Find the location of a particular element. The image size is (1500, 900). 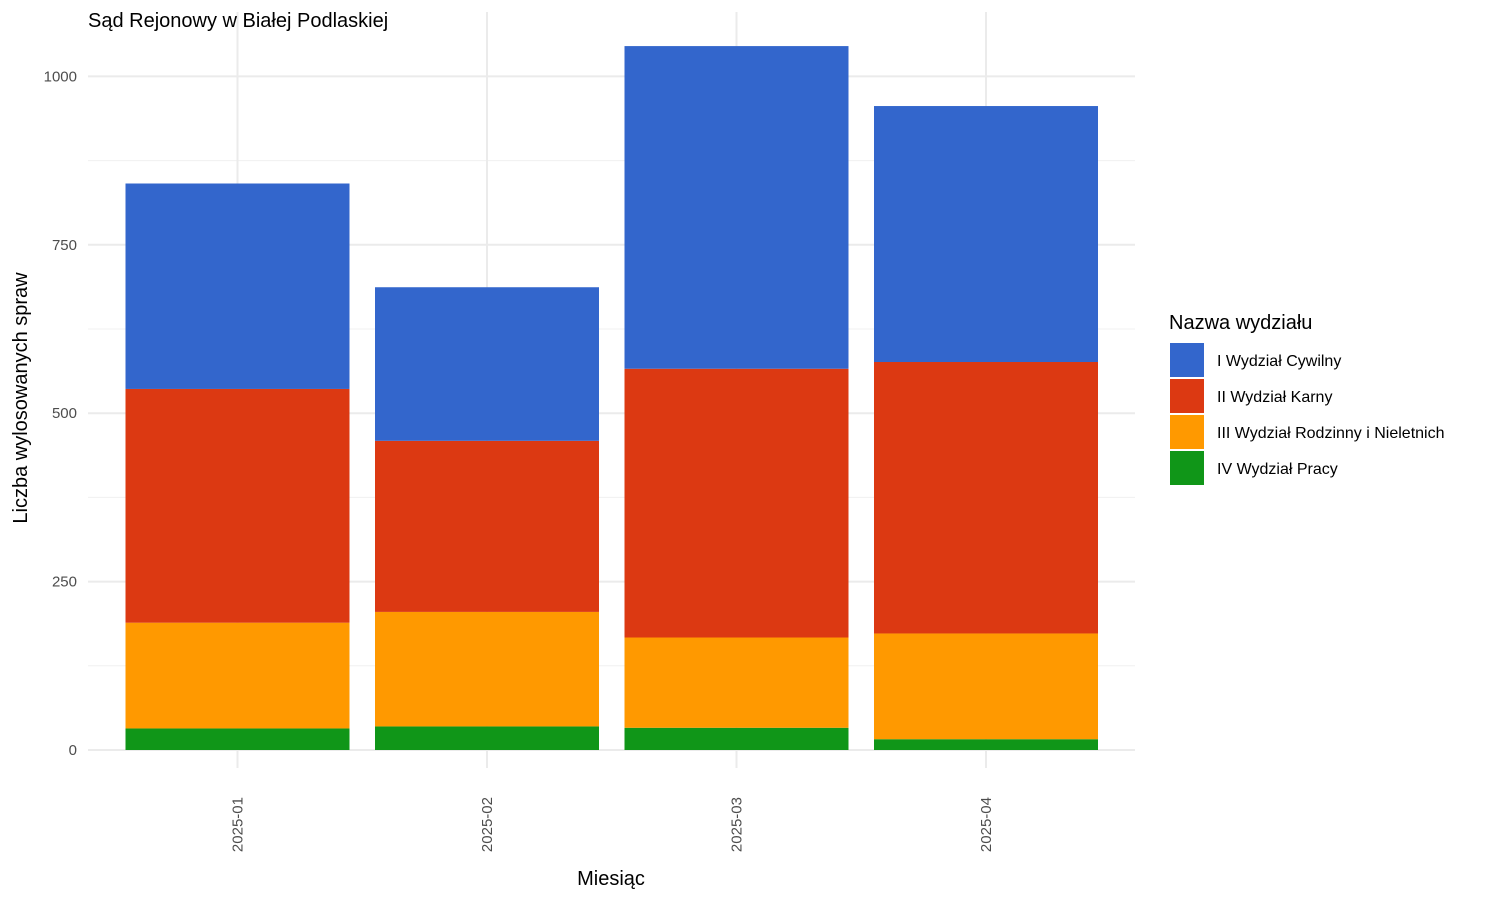

legend-label: II Wydział Karny is located at coordinates (1274, 397).